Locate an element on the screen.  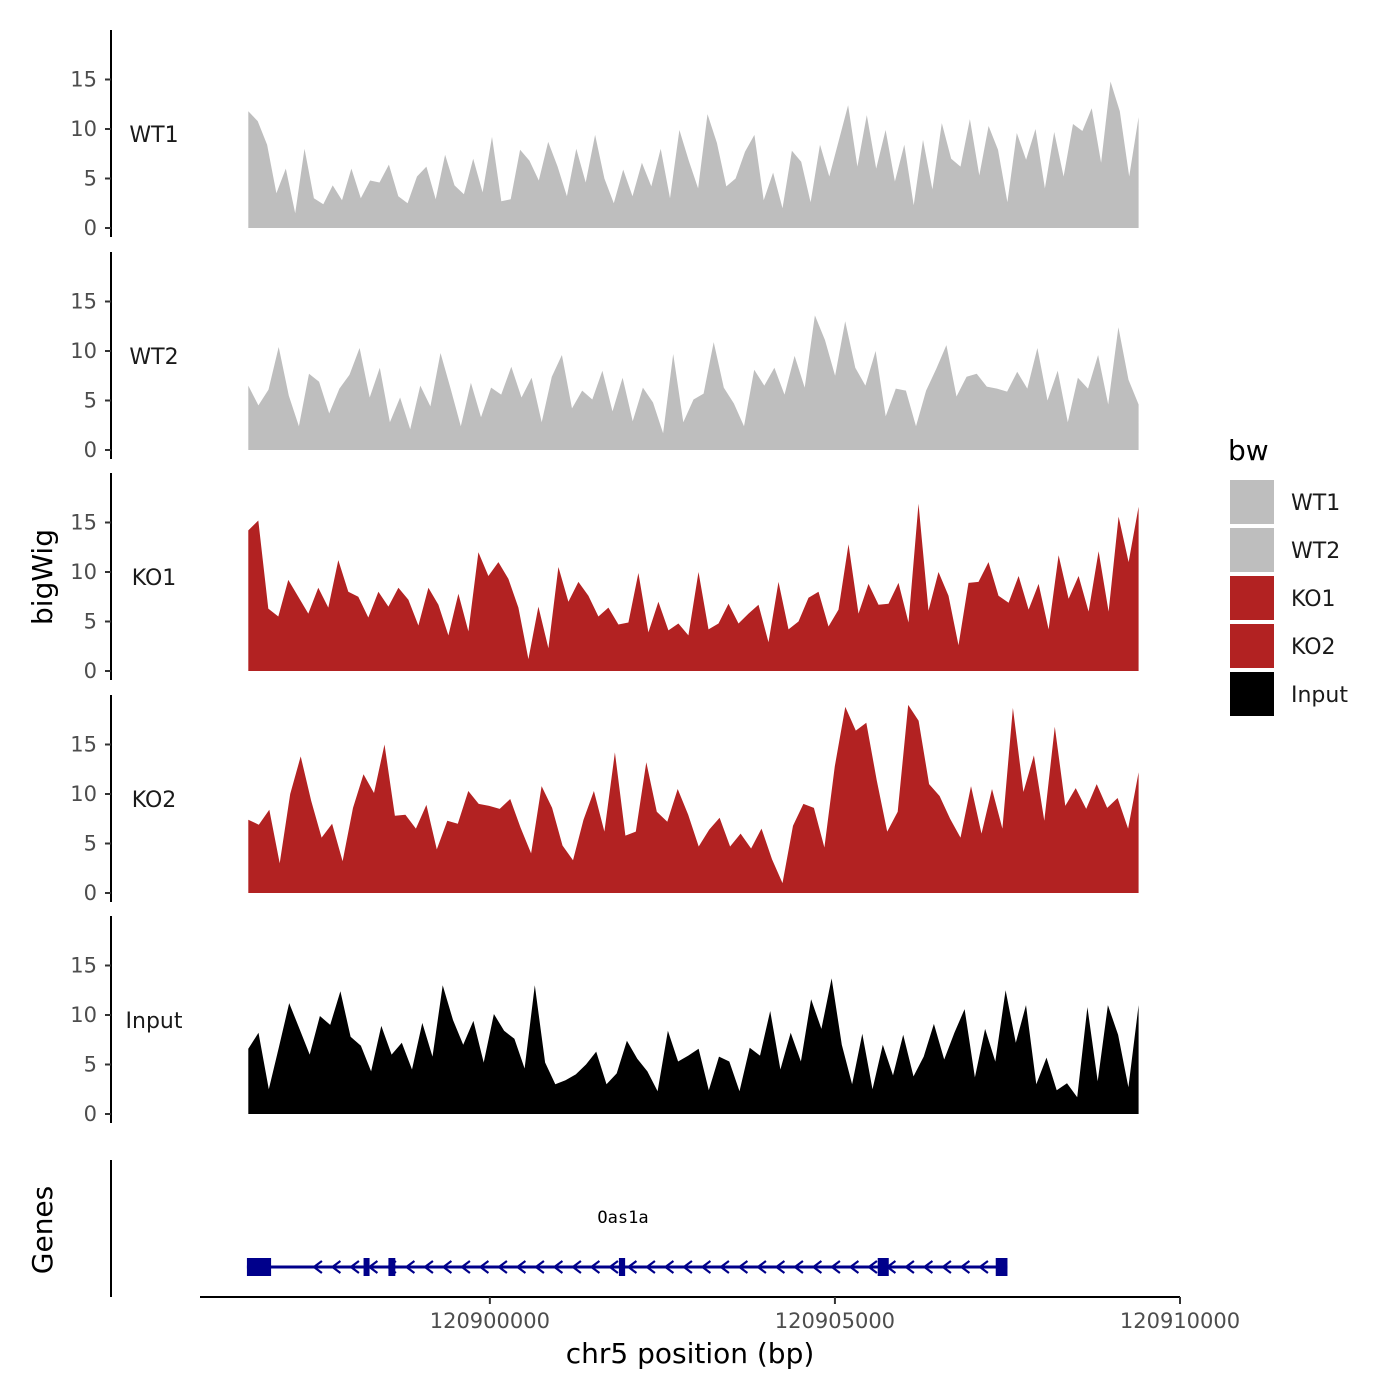
track-wt2: 0 5 10 15 WT2 is located at coordinates (604, 357).